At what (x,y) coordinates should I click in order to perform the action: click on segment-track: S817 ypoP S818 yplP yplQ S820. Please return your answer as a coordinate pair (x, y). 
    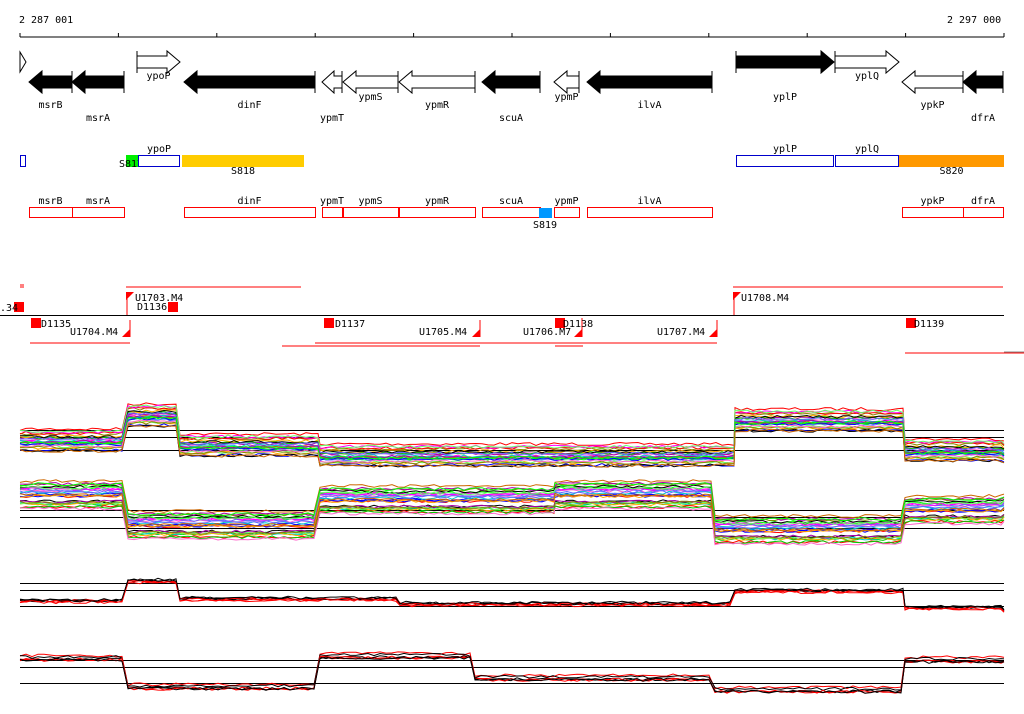
    Looking at the image, I should click on (512, 161).